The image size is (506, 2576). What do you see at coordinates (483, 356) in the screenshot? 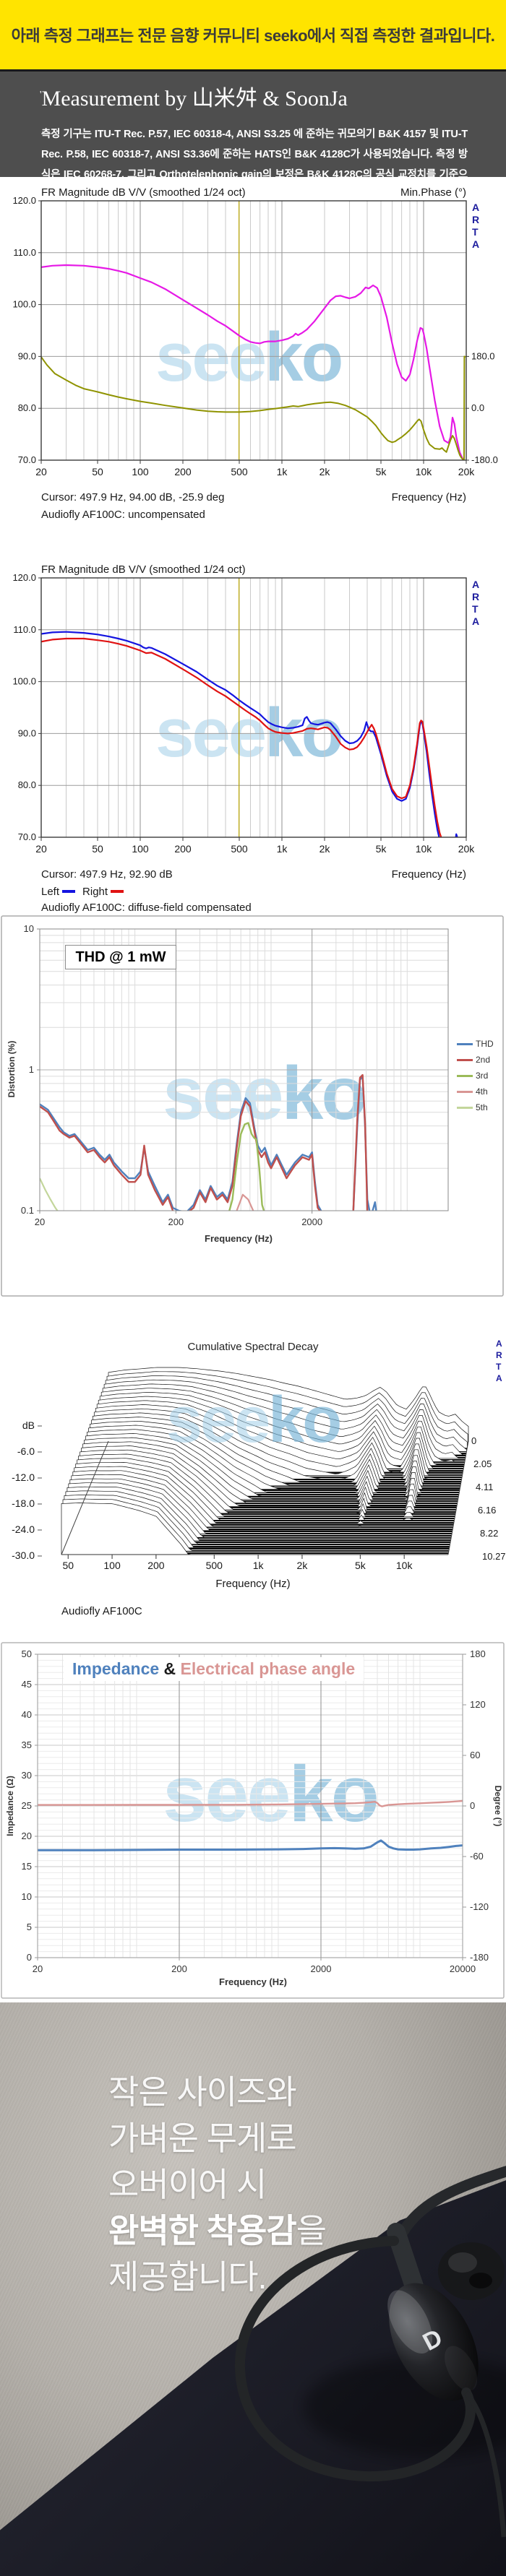
I see `svg-text: 180.0` at bounding box center [483, 356].